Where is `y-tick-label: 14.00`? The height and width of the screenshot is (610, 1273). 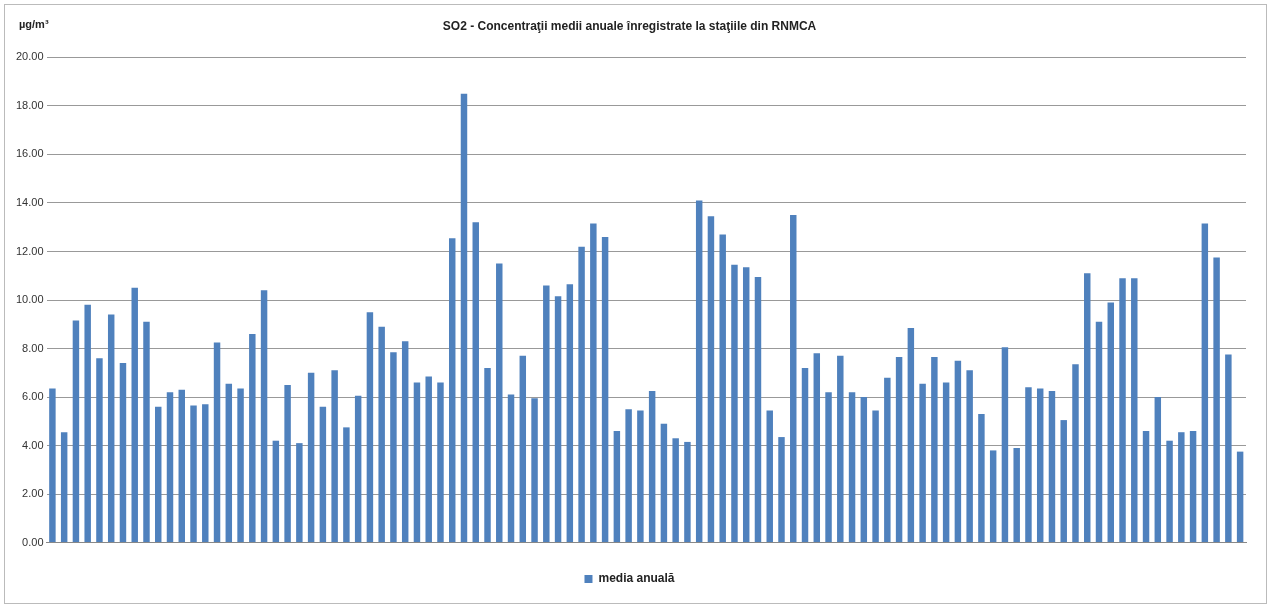 y-tick-label: 14.00 is located at coordinates (30, 201).